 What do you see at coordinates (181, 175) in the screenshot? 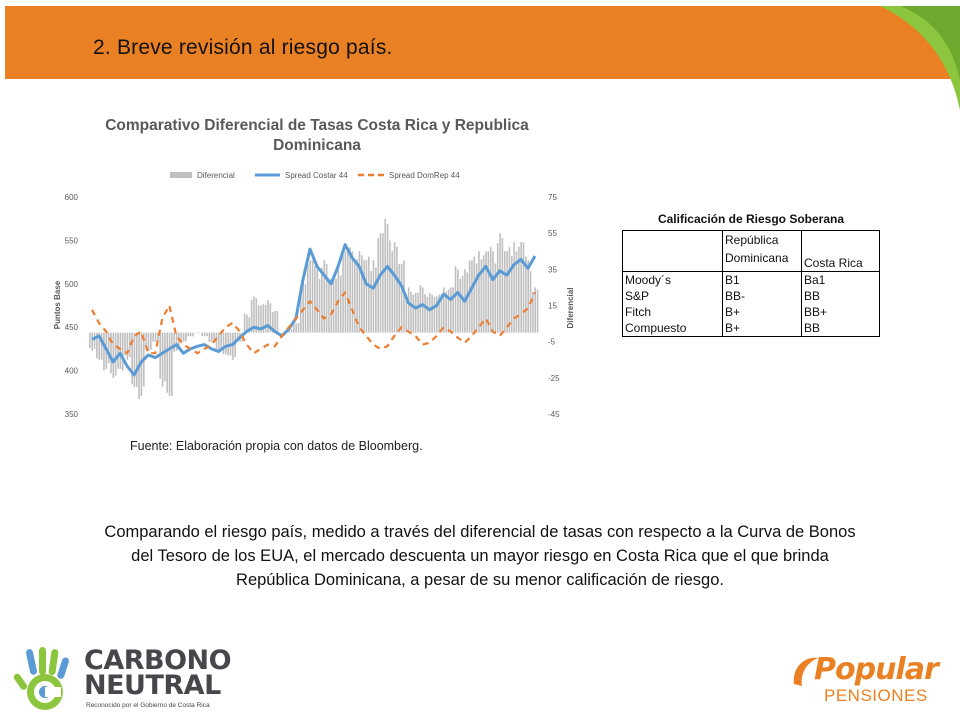
I see `legend-swatch-diferencial` at bounding box center [181, 175].